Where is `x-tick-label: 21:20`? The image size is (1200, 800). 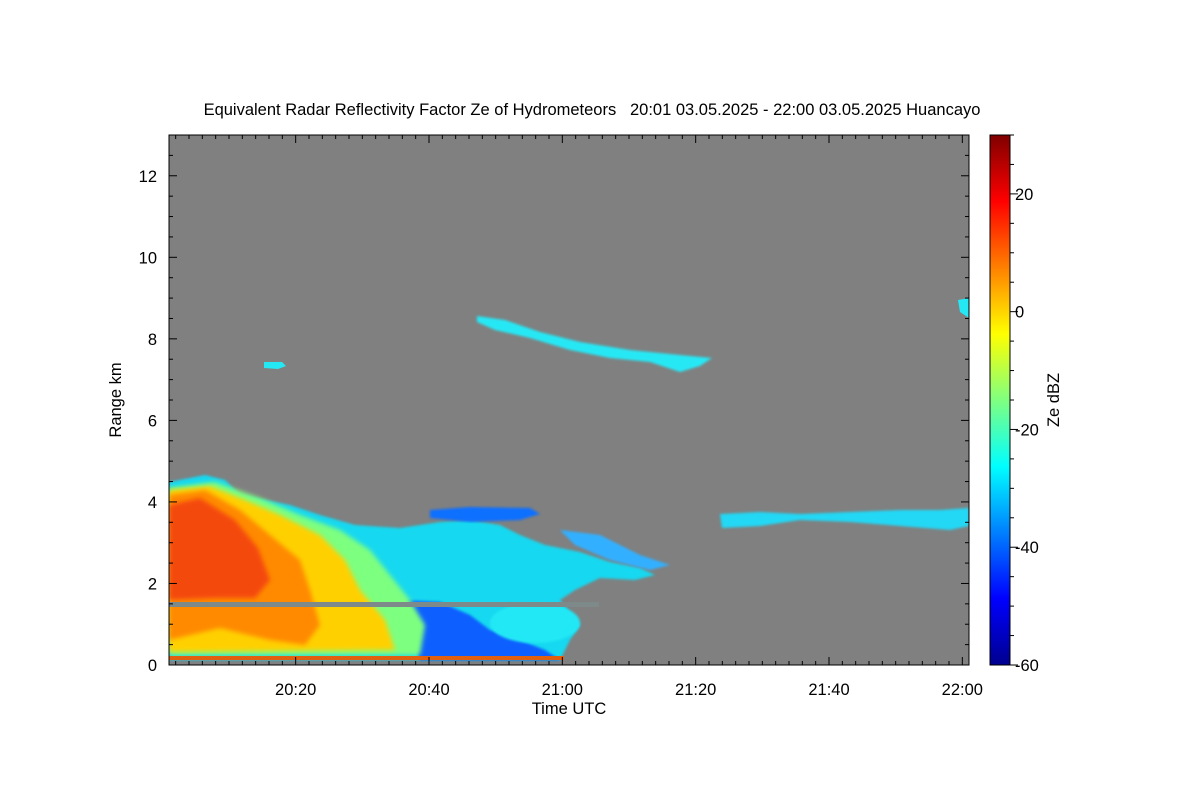
x-tick-label: 21:20 is located at coordinates (695, 690).